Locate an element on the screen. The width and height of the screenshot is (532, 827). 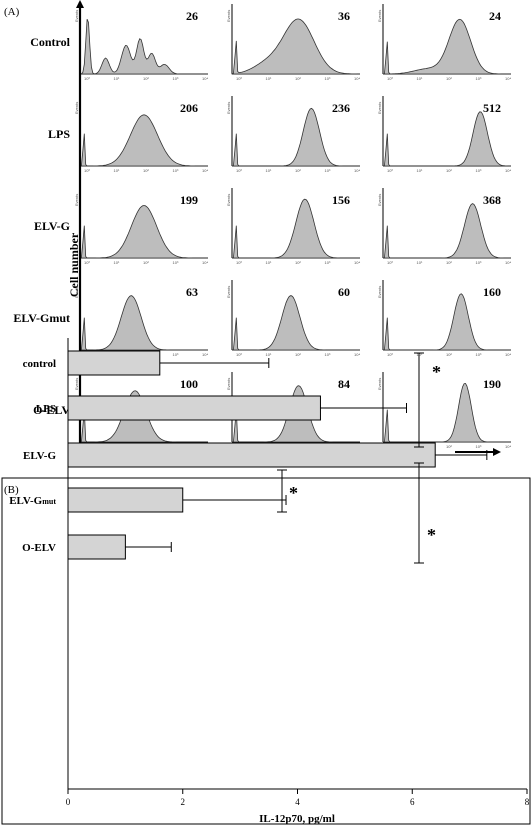
x-tick-label: 4 is located at coordinates (297, 802).